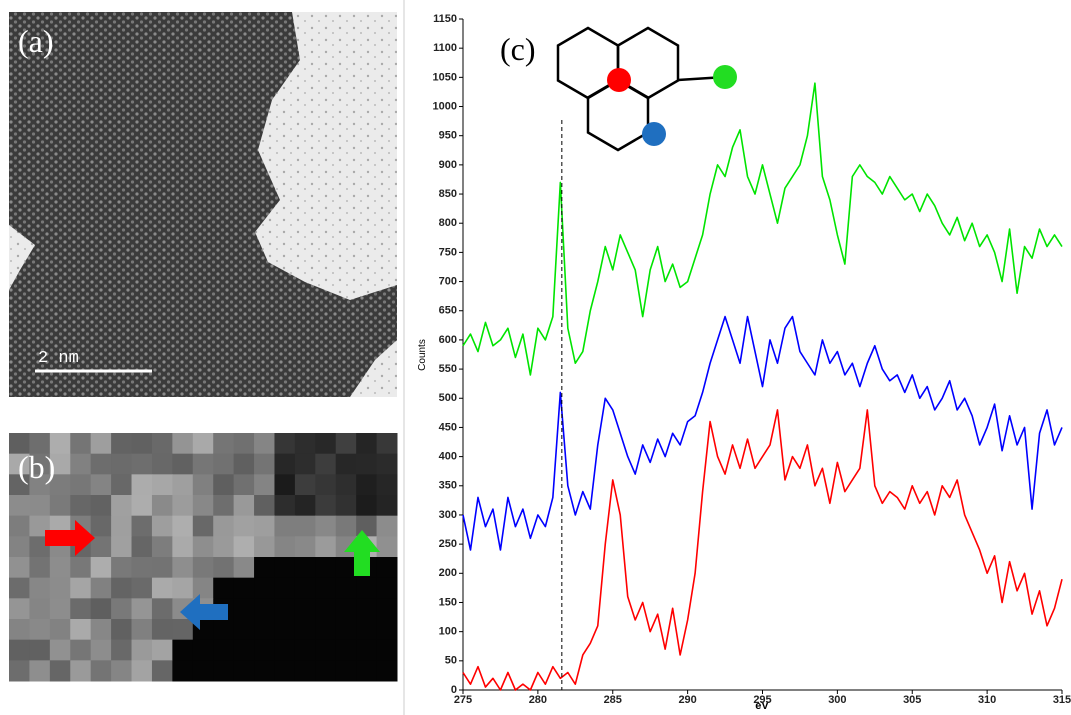 This screenshot has width=1071, height=715. I want to click on panel-label: (b), so click(36, 467).